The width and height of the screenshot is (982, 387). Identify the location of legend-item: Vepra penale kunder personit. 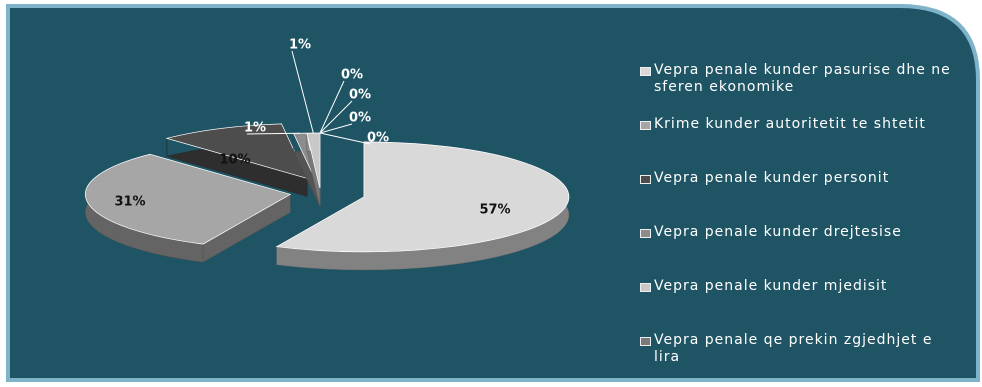
(800, 197).